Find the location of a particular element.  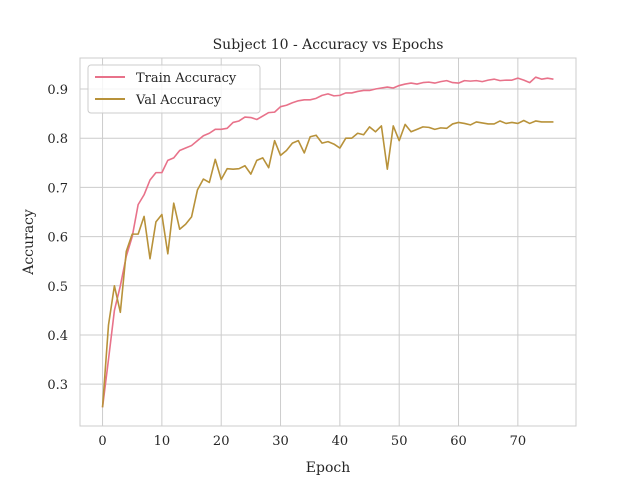

legend-label-train: Train Accuracy is located at coordinates (186, 78).